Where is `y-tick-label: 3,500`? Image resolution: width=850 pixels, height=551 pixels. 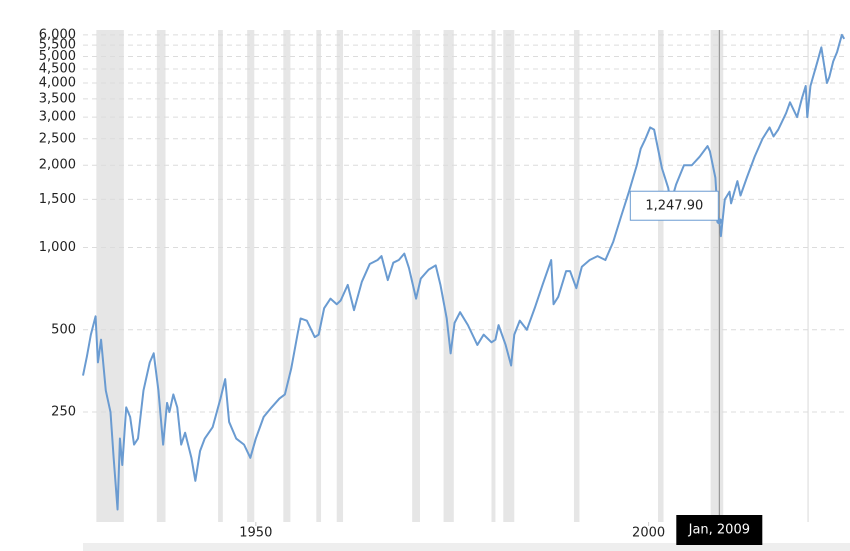
y-tick-label: 3,500 is located at coordinates (57, 98).